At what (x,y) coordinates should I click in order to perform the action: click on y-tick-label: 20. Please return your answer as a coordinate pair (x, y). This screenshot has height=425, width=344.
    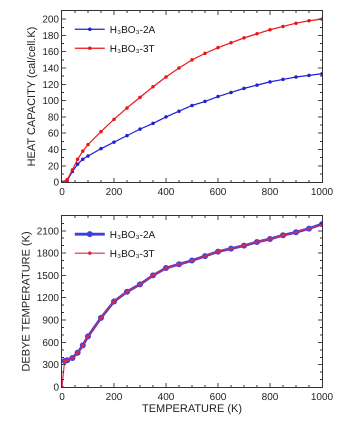
    Looking at the image, I should click on (54, 166).